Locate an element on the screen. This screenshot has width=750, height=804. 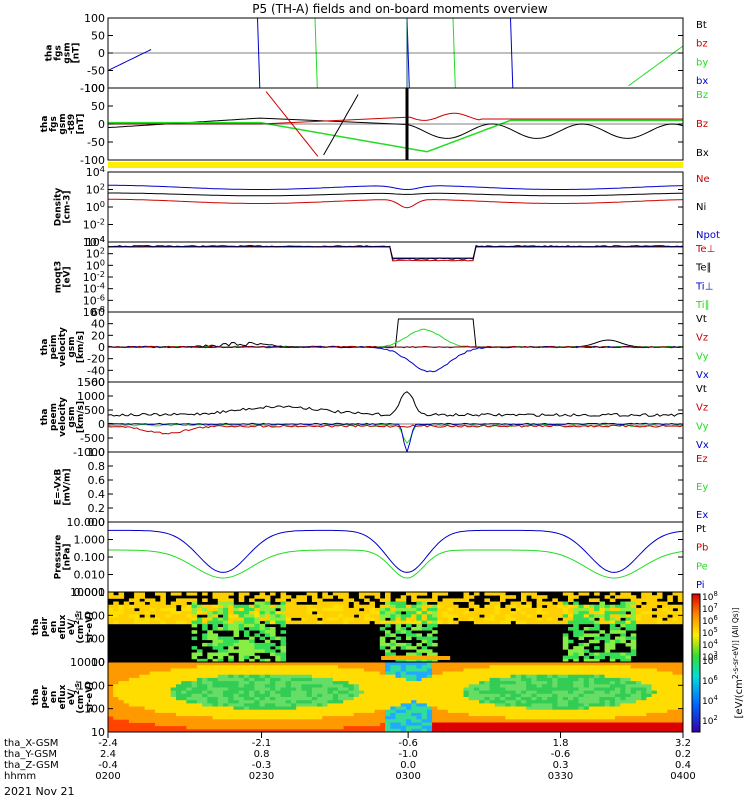
y-axis-label-line: peim is located at coordinates (54, 346).